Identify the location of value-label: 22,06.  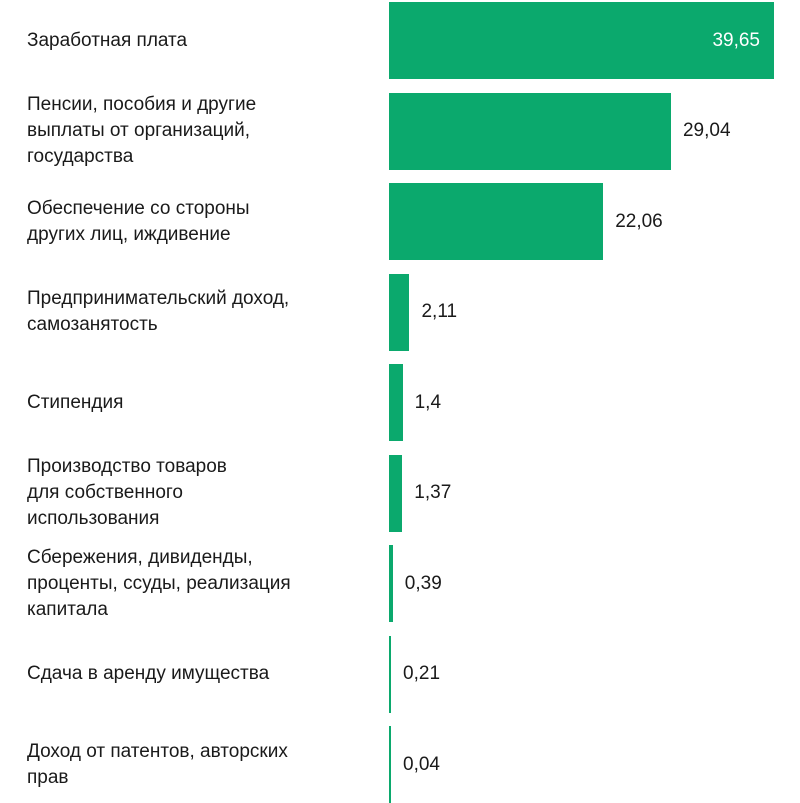
(639, 221).